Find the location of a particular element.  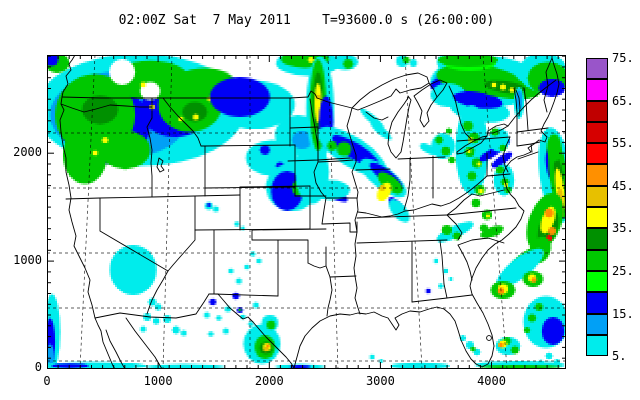

st-lawrence-river is located at coordinates (532, 103).